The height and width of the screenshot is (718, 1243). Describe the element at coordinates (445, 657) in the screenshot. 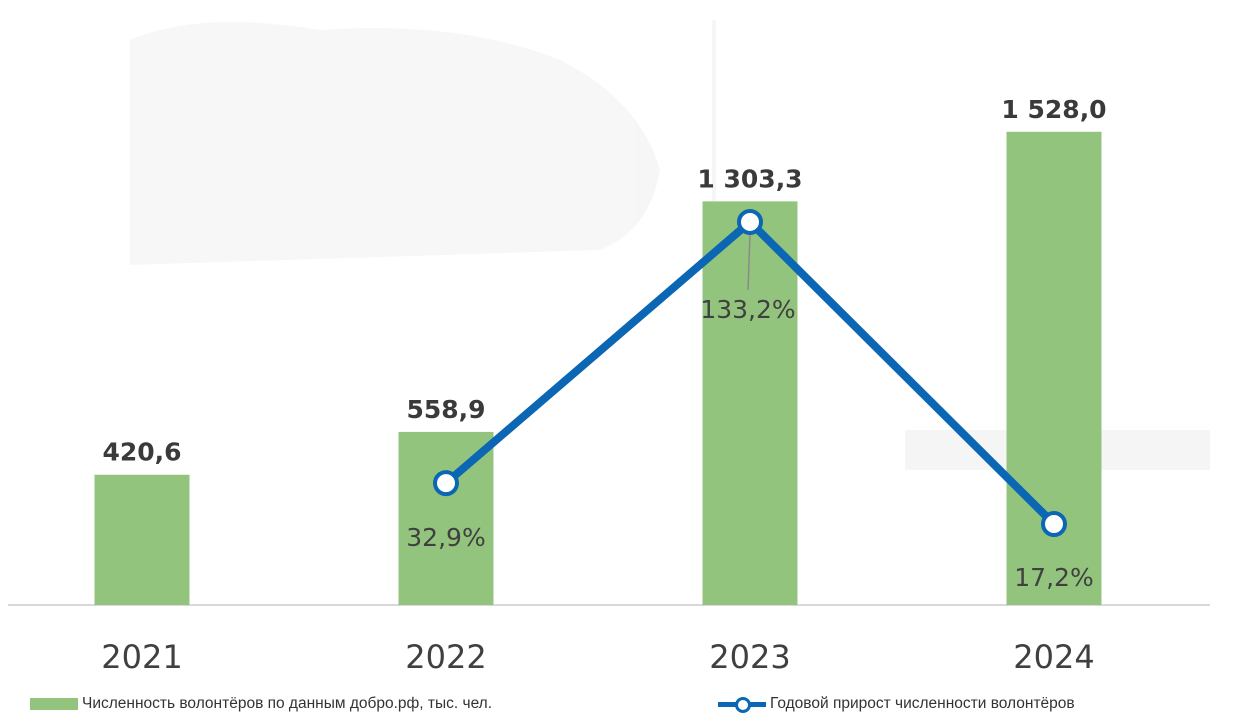

I see `x-tick-2022: 2022` at that location.